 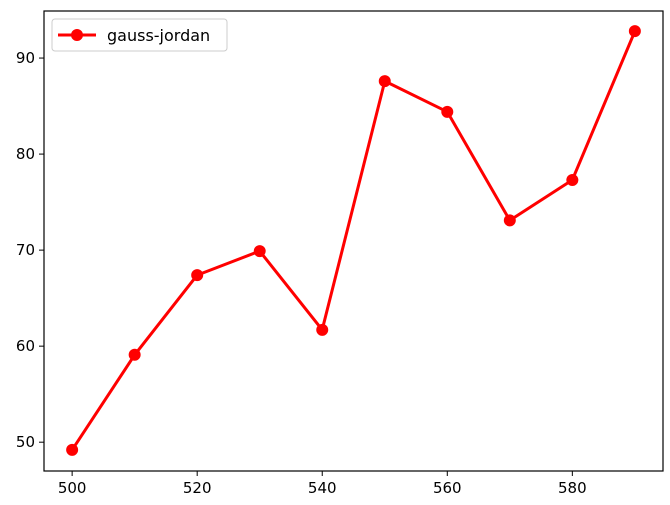 What do you see at coordinates (25, 346) in the screenshot?
I see `y-tick-label: 60` at bounding box center [25, 346].